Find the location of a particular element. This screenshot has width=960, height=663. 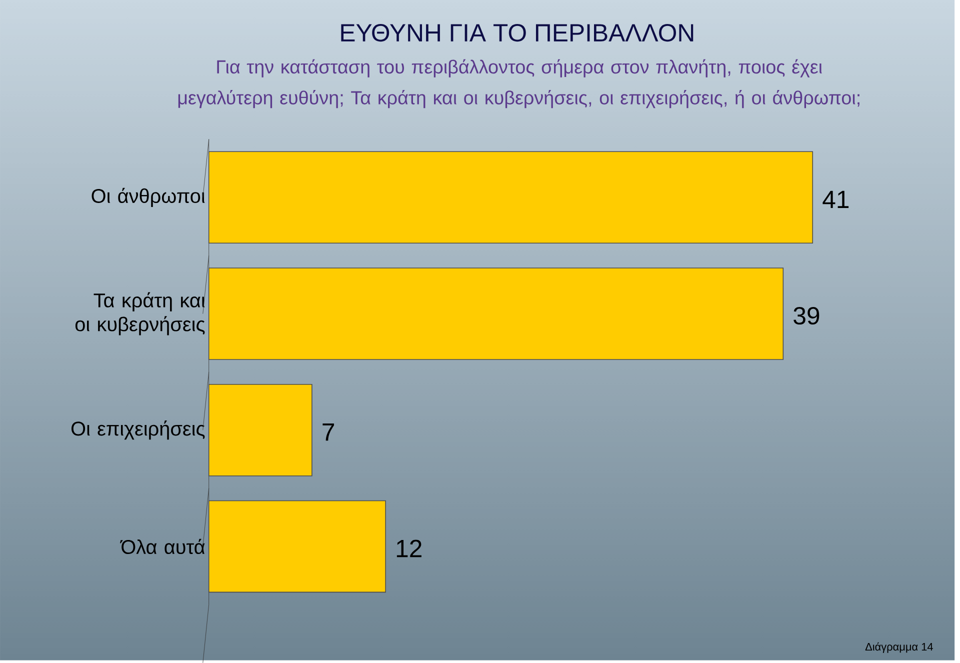

y-tick-label: Οι άνθρωποι is located at coordinates (148, 197).